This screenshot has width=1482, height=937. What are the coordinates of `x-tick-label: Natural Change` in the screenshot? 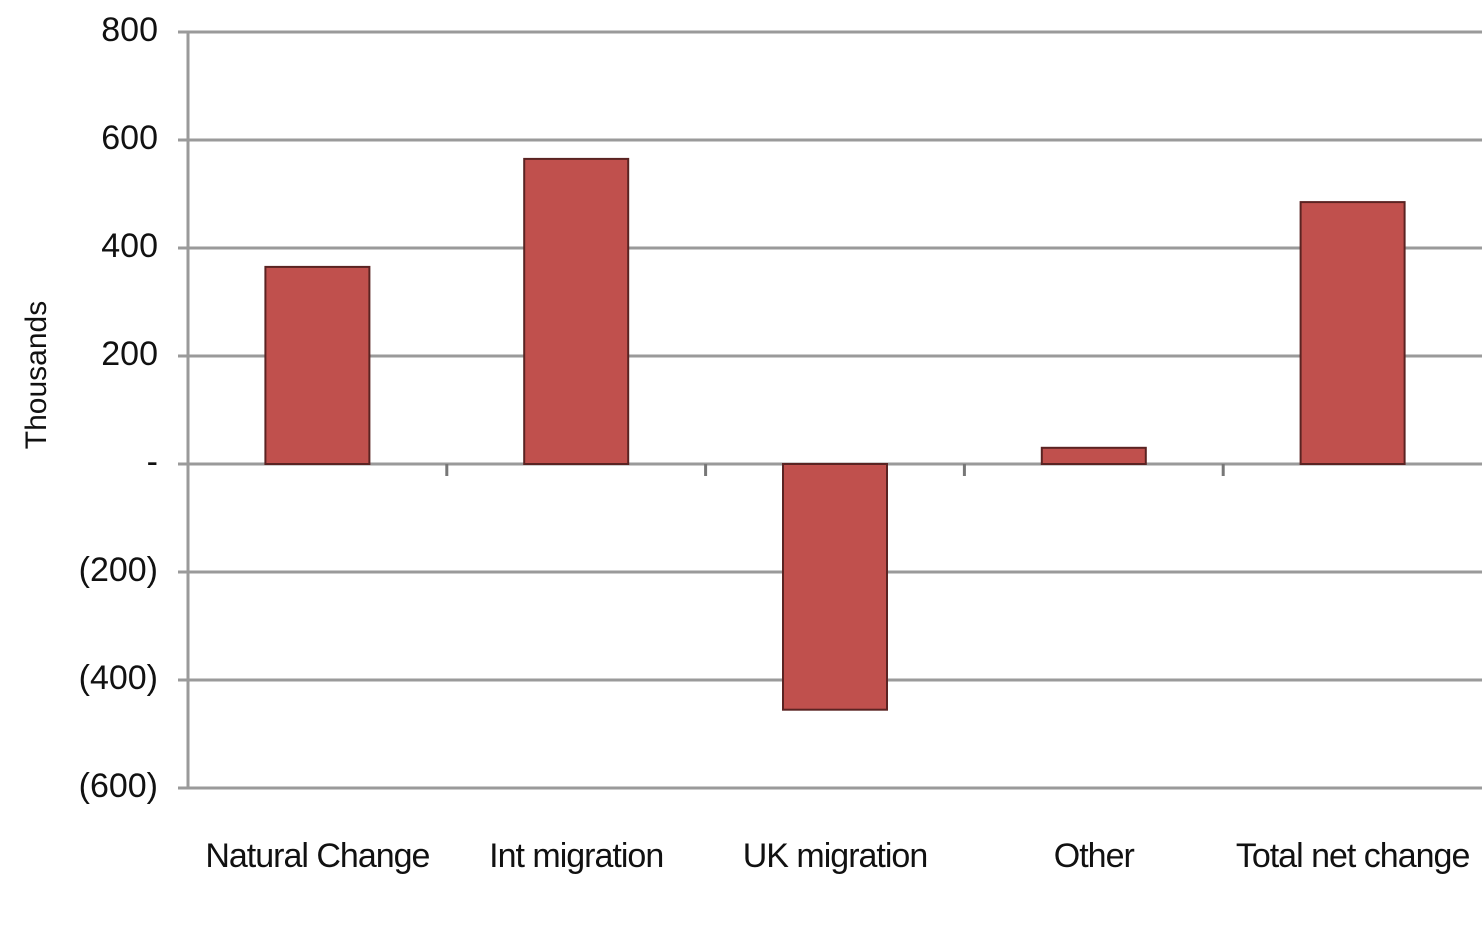 It's located at (317, 856).